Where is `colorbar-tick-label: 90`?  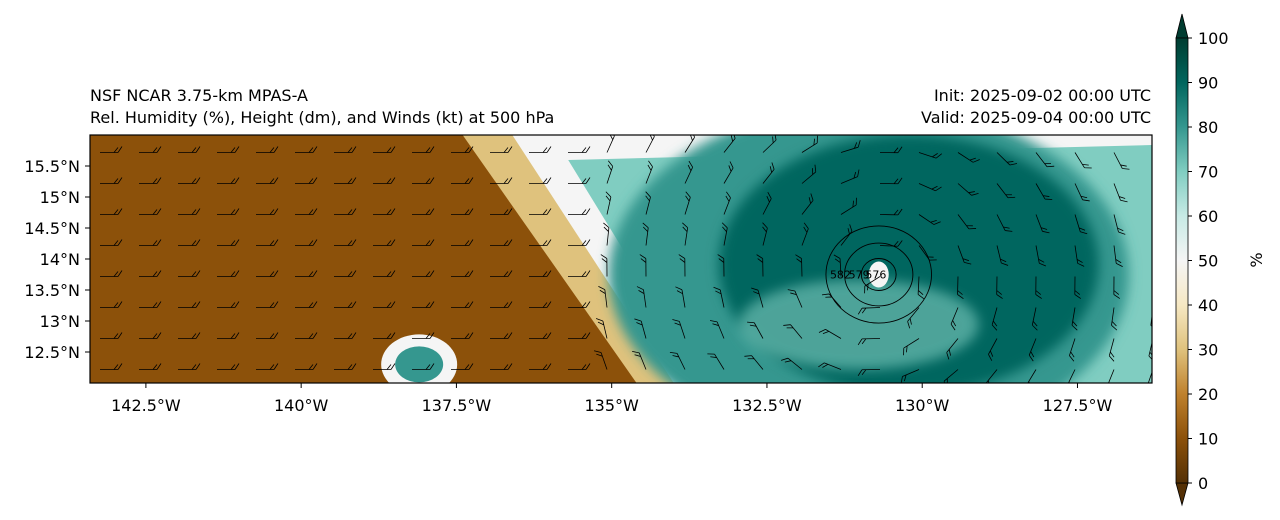 colorbar-tick-label: 90 is located at coordinates (1208, 83).